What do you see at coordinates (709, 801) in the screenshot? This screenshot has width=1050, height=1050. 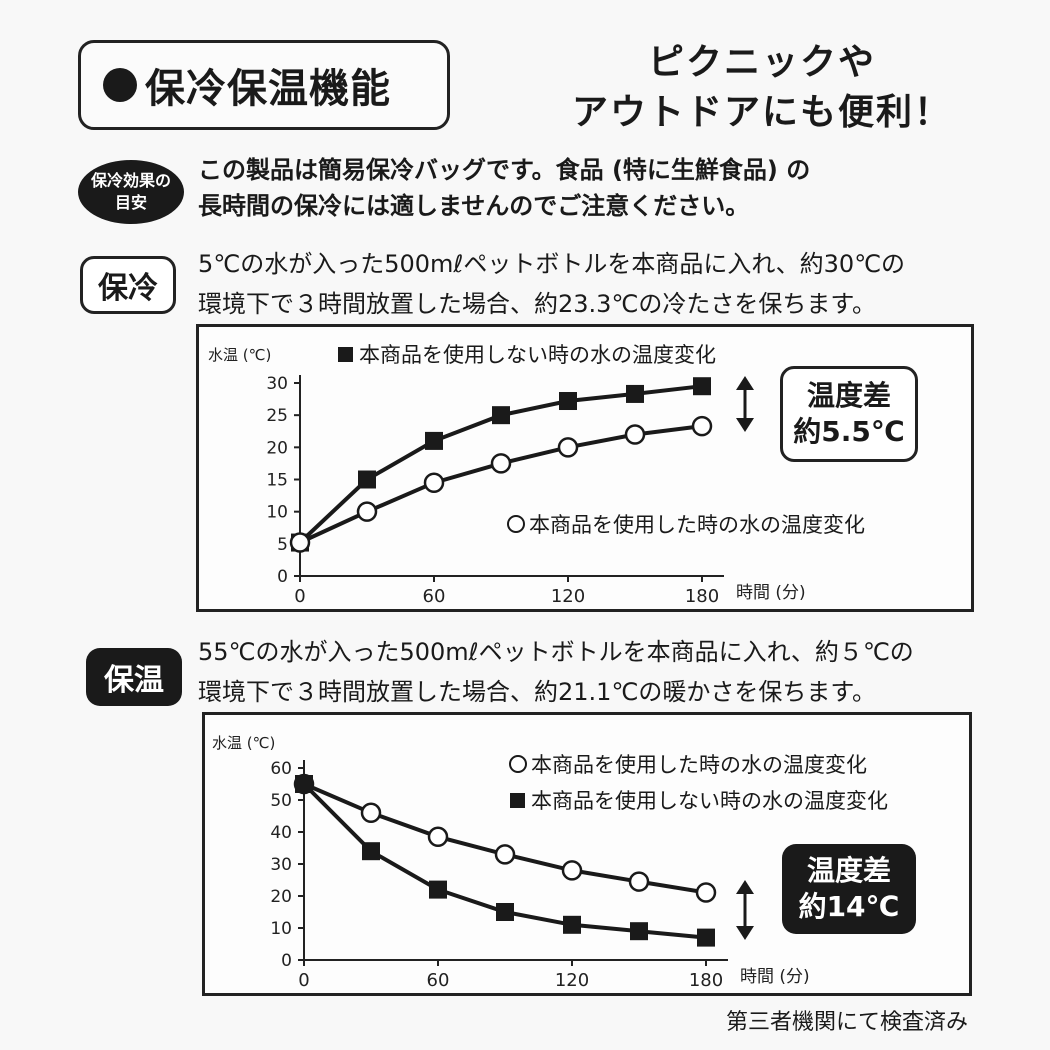 I see `warm-chart-legend-label-2: 本商品を使用しない時の水の温度変化` at bounding box center [709, 801].